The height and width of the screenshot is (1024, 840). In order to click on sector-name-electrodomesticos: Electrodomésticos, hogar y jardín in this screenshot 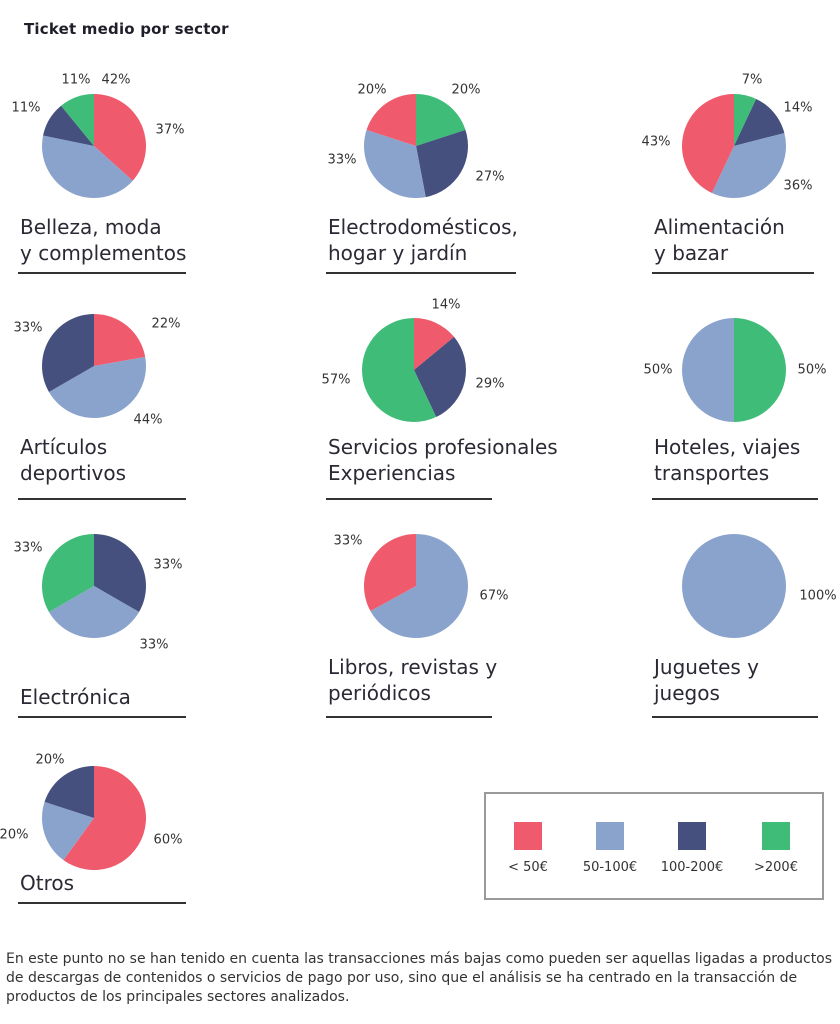, I will do `click(423, 240)`.